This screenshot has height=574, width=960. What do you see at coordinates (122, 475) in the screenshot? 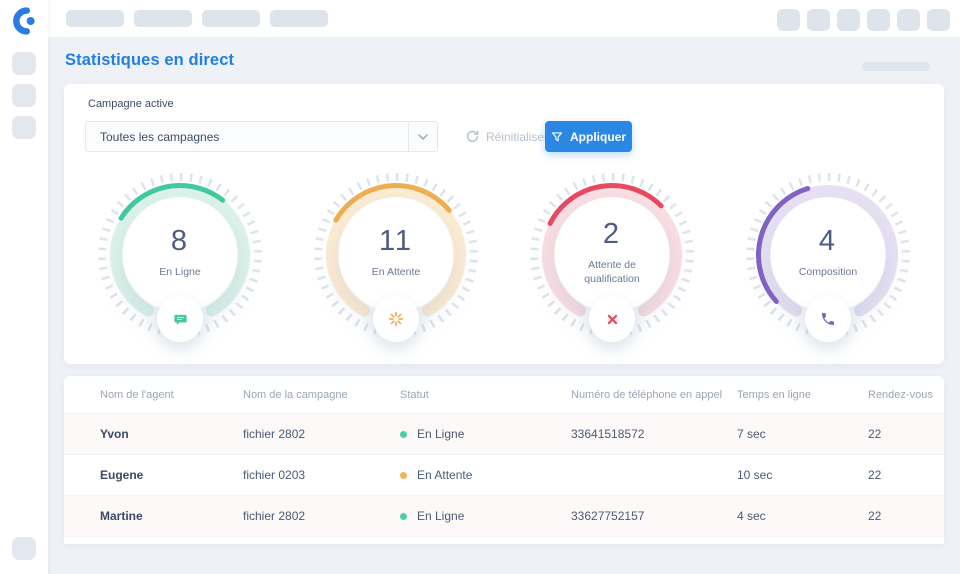
I see `agent-name-cell: Eugene` at bounding box center [122, 475].